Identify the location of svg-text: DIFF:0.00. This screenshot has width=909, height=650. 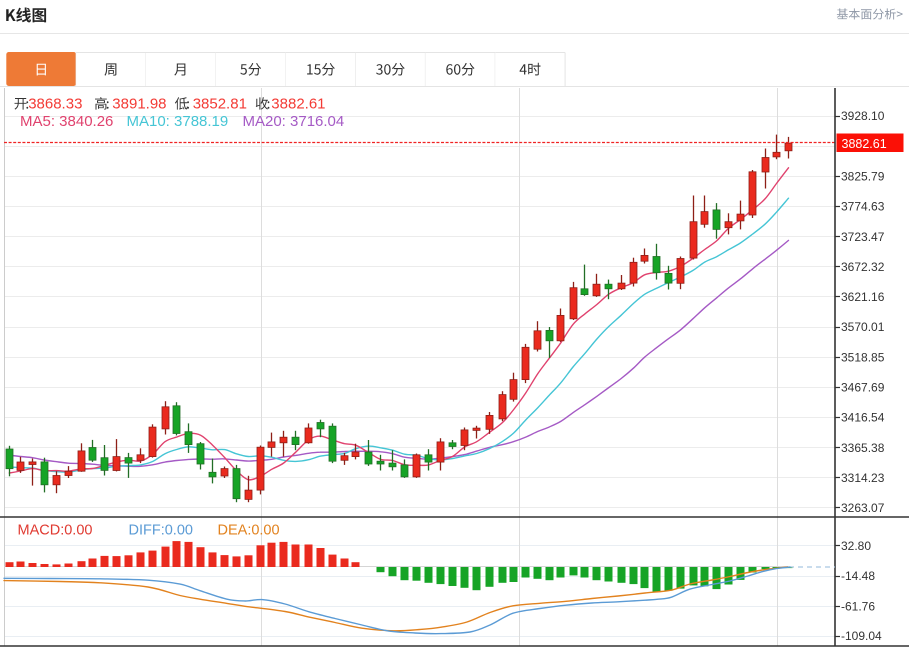
(161, 531).